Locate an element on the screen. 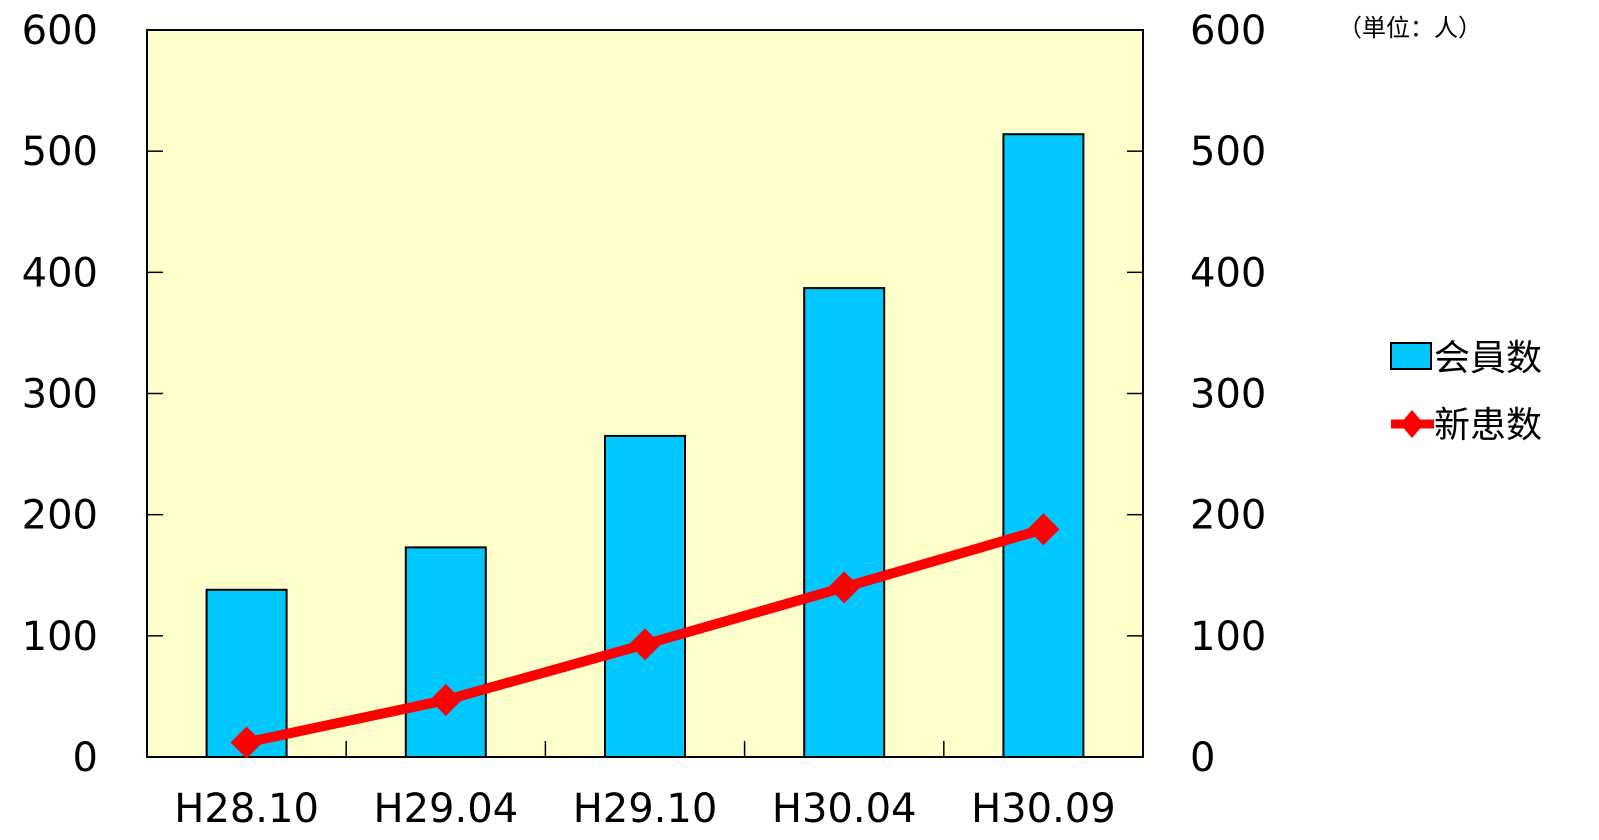  x-axis: H28.10 H29.04 H29.10 H30.04 H30.09 is located at coordinates (645, 786).